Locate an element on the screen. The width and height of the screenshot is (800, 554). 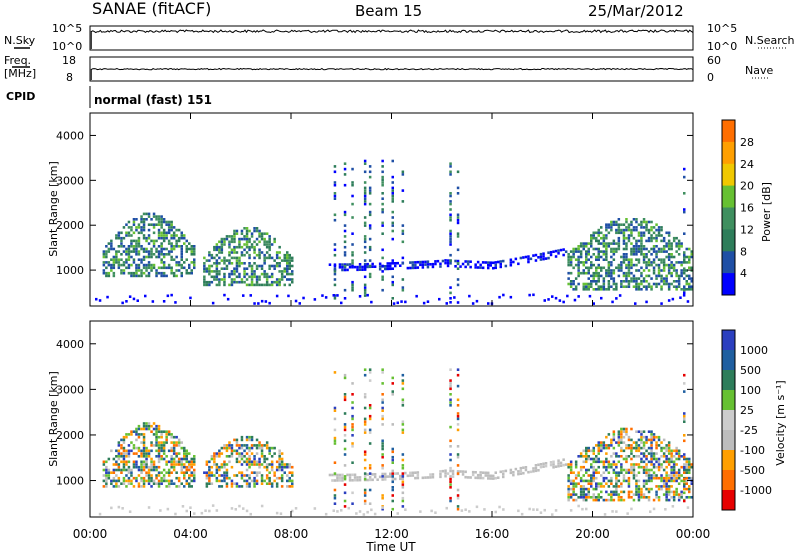
colorbar-tick-label: 24 is located at coordinates (747, 164).